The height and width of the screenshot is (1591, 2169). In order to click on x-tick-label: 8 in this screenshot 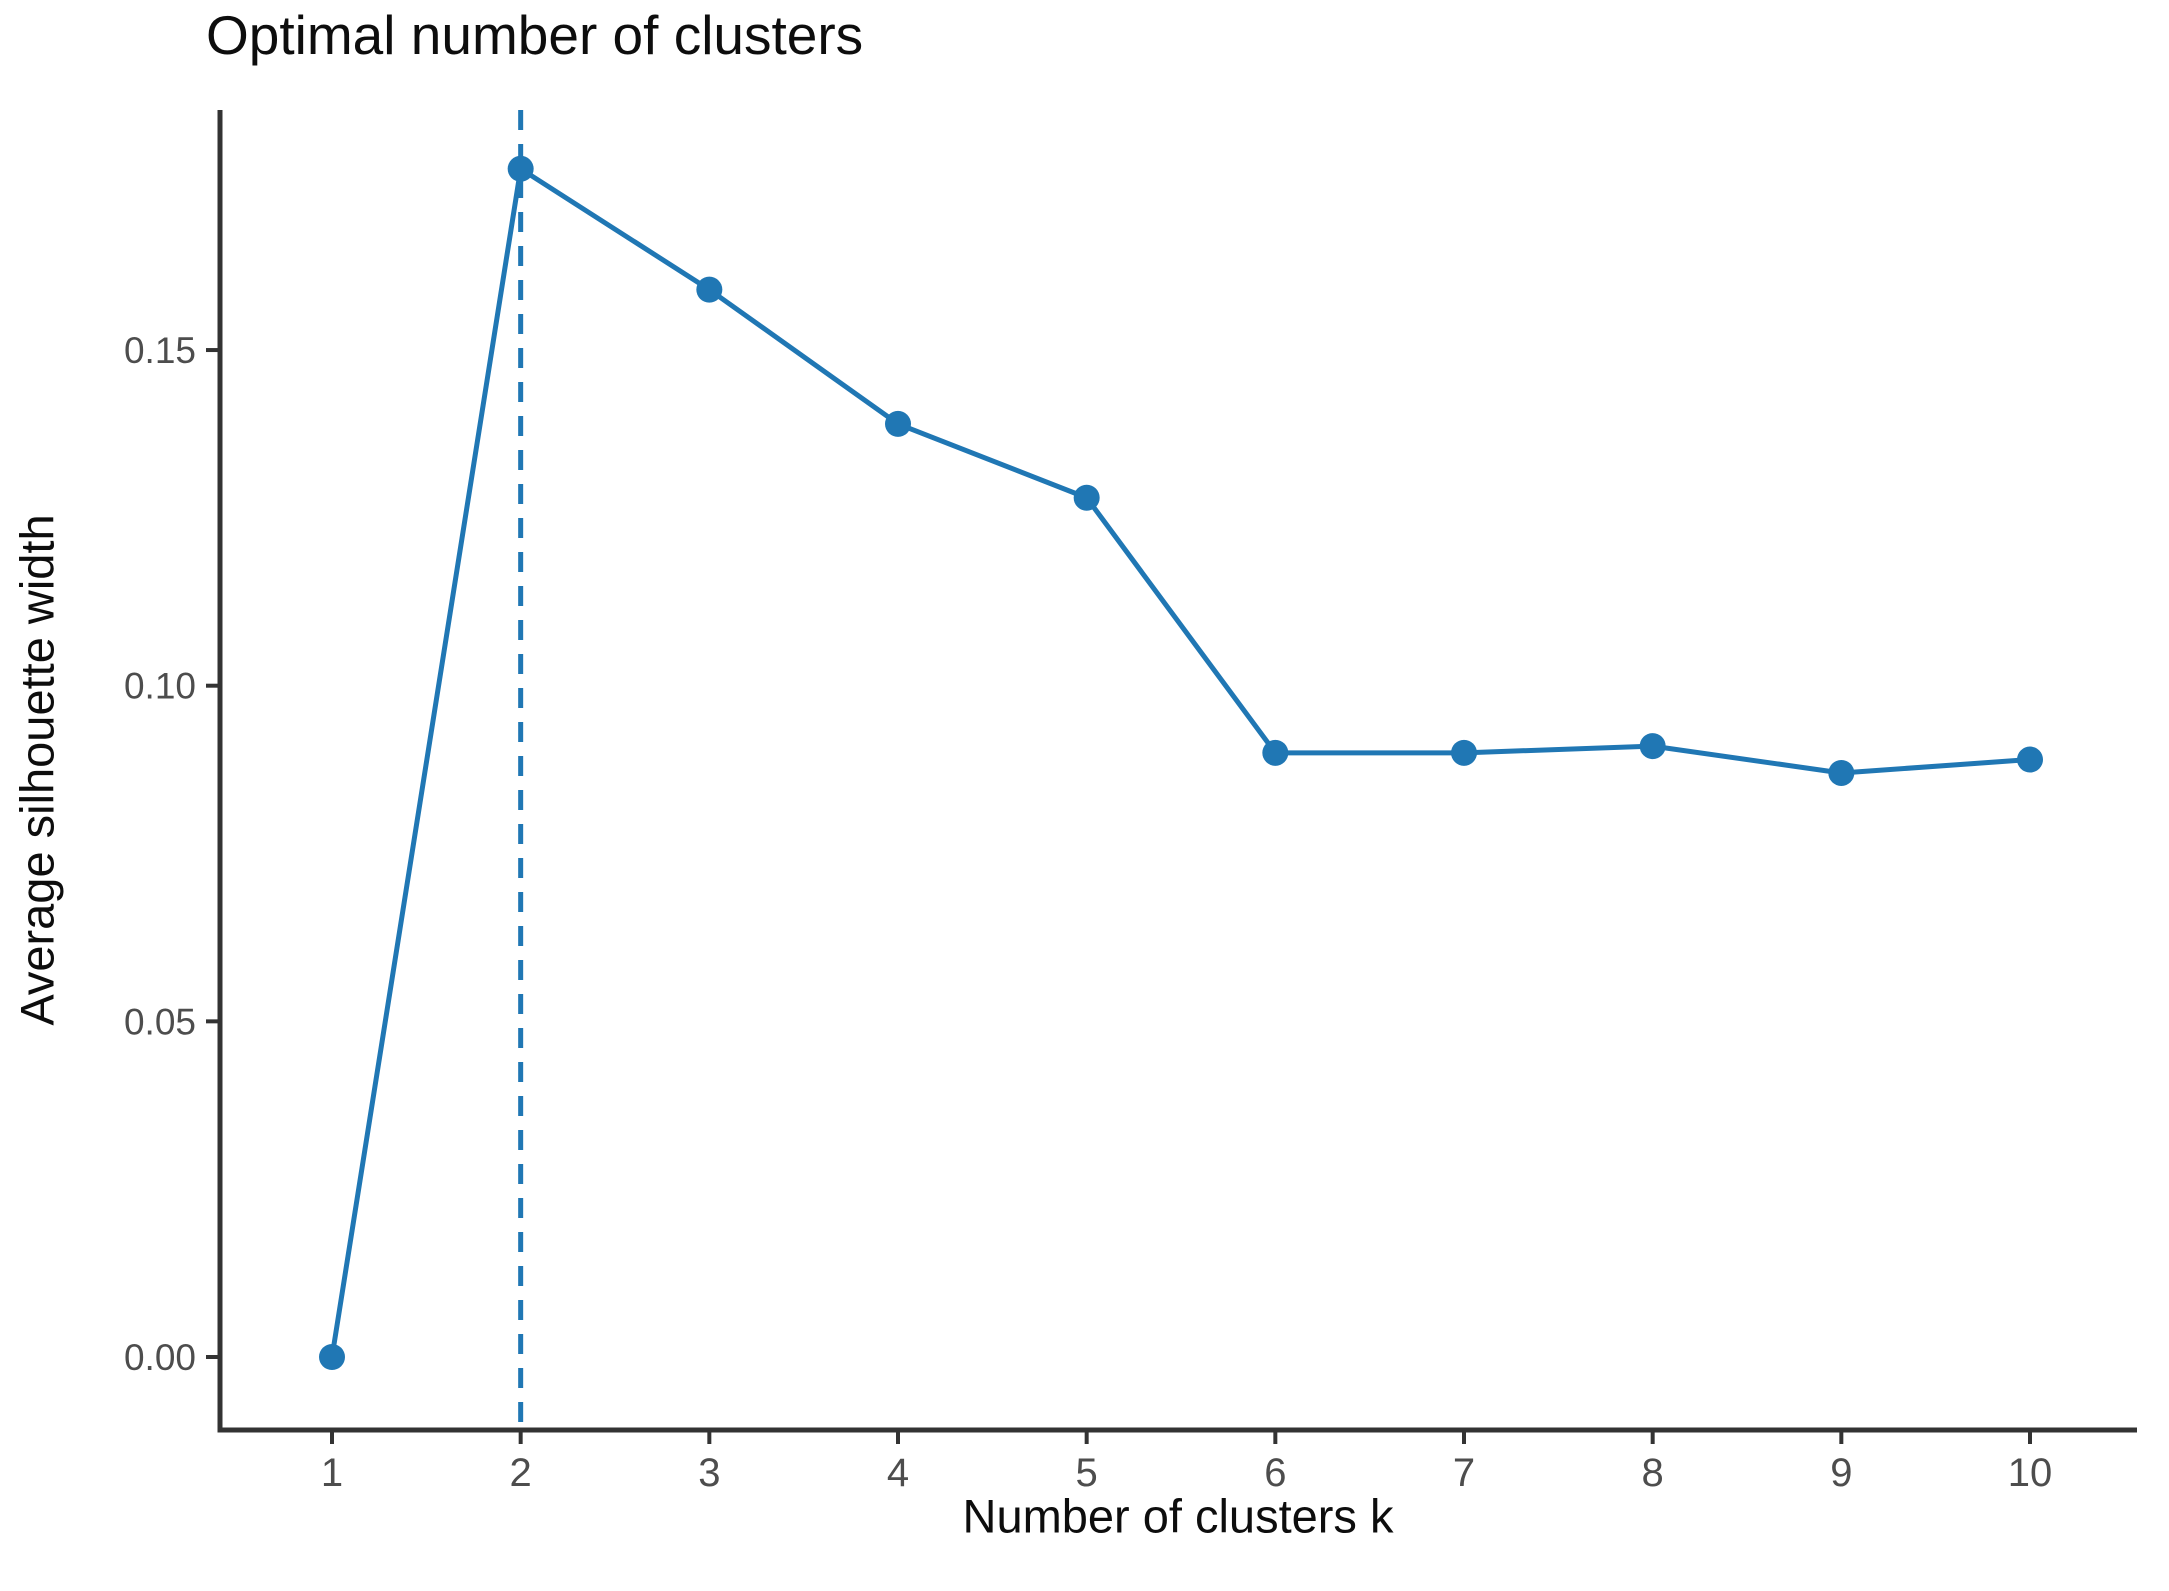, I will do `click(1653, 1473)`.